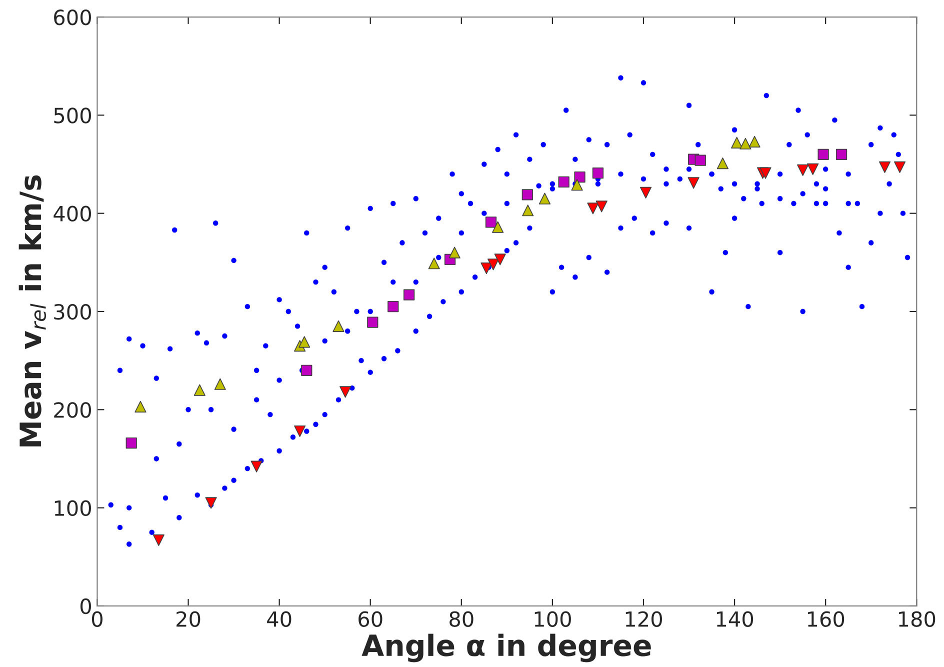  What do you see at coordinates (72, 508) in the screenshot?
I see `y-tick-label: 100` at bounding box center [72, 508].